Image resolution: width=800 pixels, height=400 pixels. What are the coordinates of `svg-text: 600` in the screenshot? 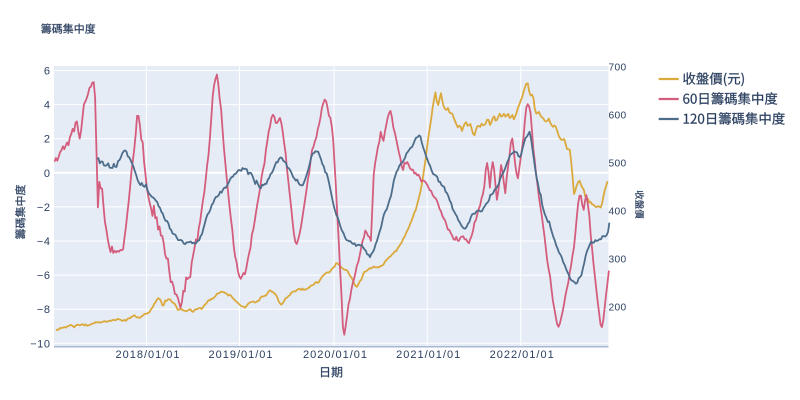 It's located at (618, 116).